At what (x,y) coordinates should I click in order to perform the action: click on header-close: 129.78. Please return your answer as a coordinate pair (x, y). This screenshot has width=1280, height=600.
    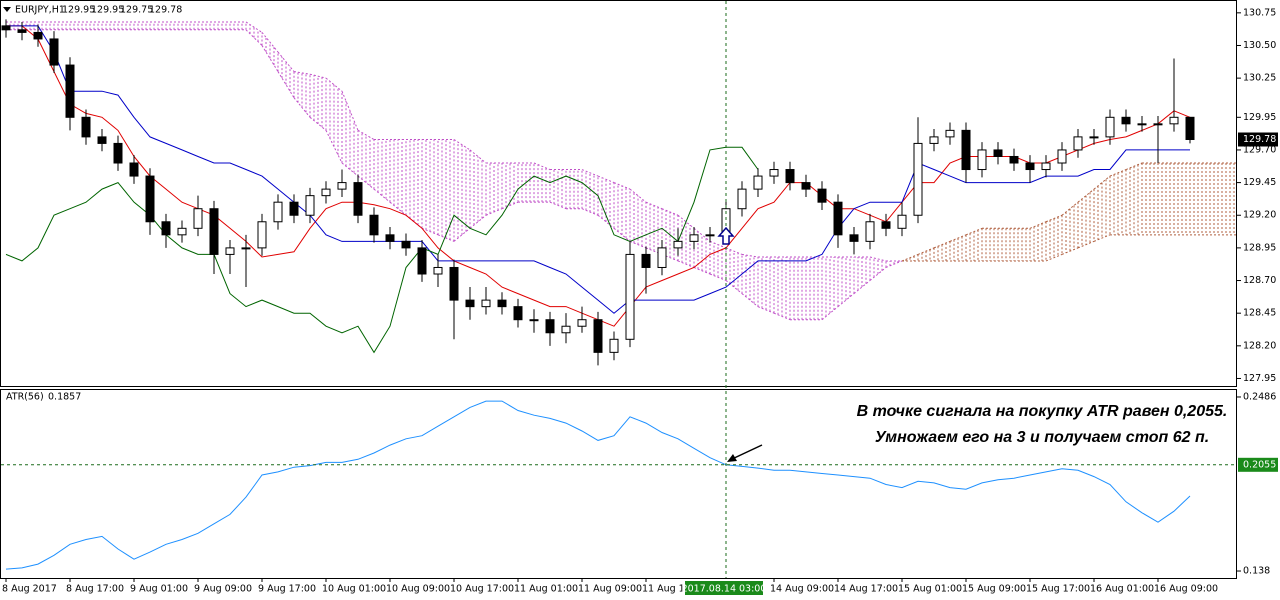
    Looking at the image, I should click on (165, 10).